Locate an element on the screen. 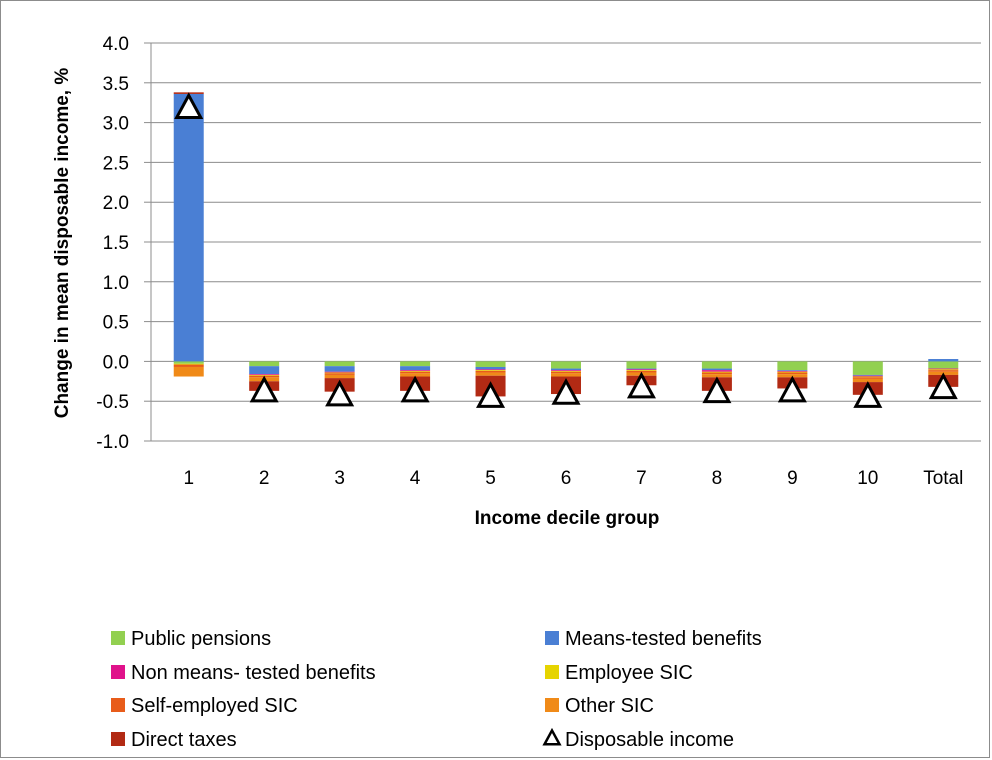  y-tick-label: 0.5 is located at coordinates (116, 323).